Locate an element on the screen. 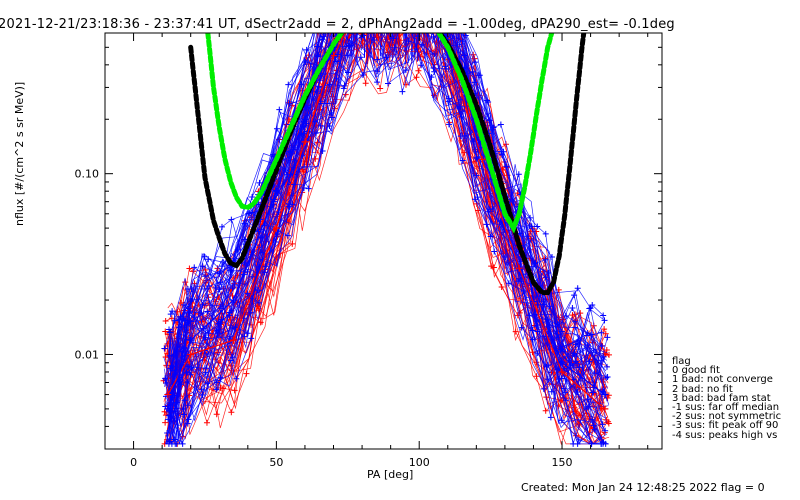 The height and width of the screenshot is (500, 800). legend-item-0: 0 good fit is located at coordinates (696, 371).